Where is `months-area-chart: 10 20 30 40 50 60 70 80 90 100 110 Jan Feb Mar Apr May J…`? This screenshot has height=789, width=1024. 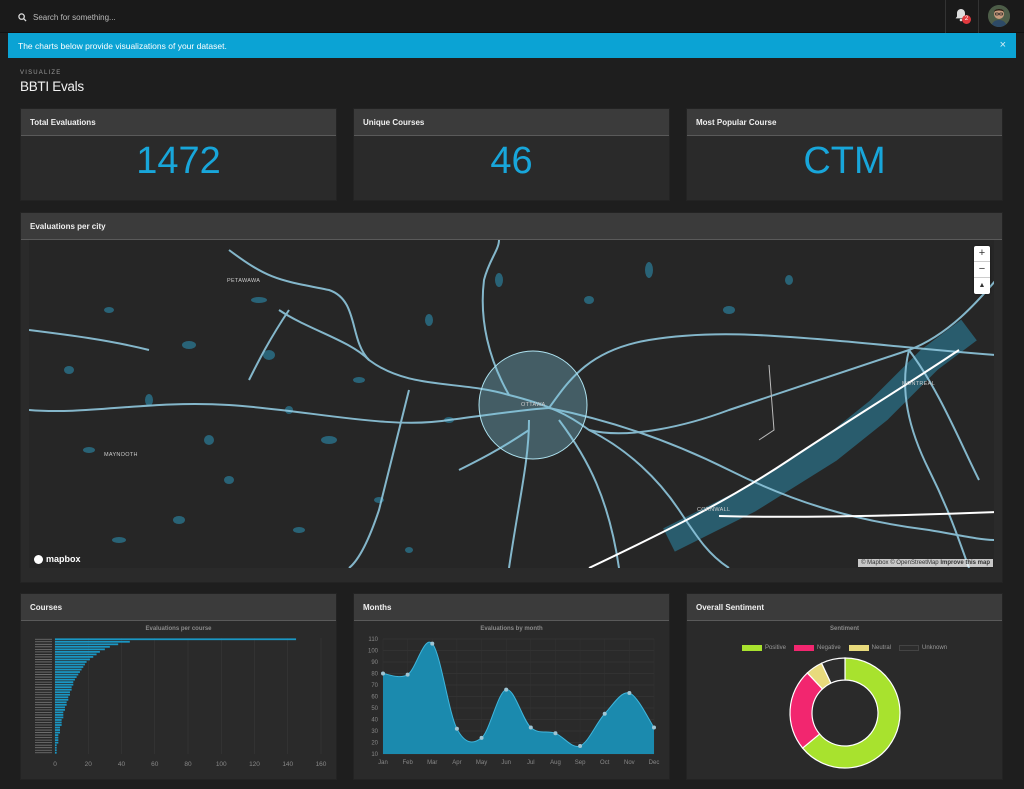
months-area-chart: 10 20 30 40 50 60 70 80 90 100 110 Jan Feb Mar Apr May J… is located at coordinates (512, 701).